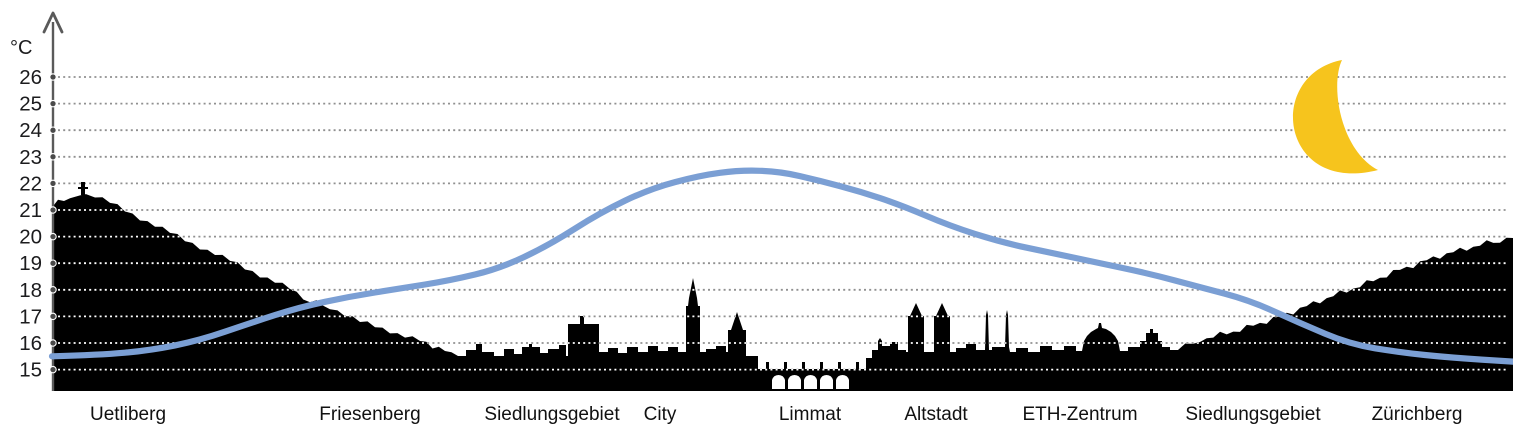 The width and height of the screenshot is (1513, 430). I want to click on y-tick-label: 16, so click(30, 343).